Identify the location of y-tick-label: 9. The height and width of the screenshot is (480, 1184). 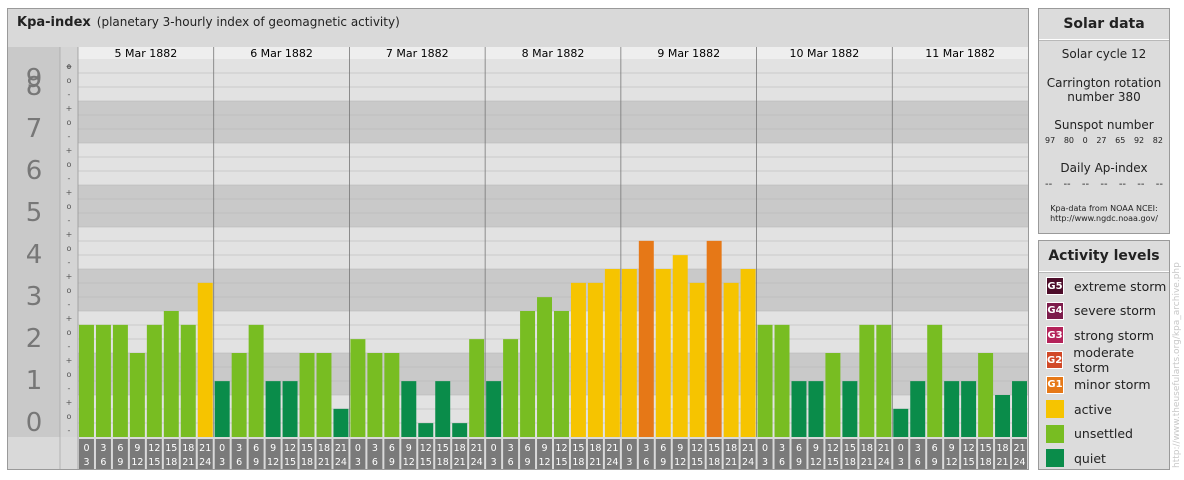
(34, 79).